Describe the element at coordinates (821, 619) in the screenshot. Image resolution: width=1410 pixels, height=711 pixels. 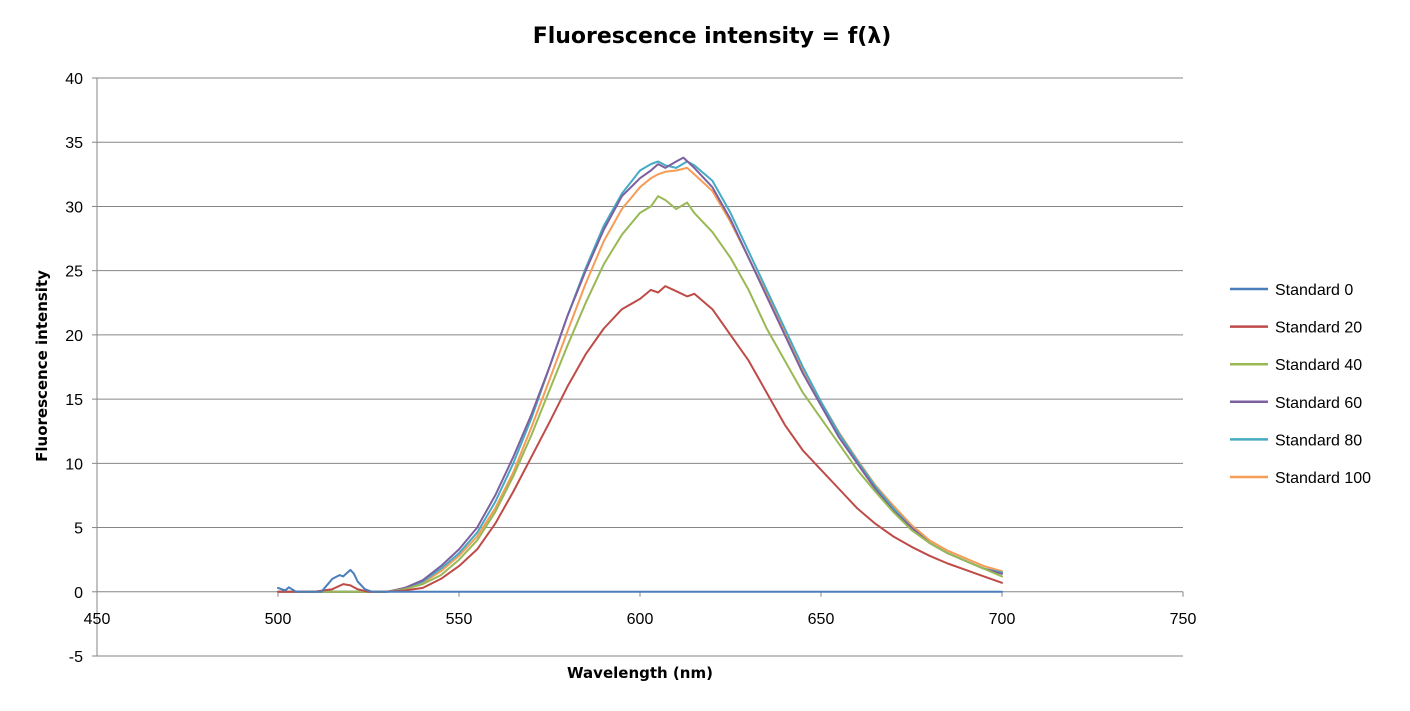
I see `x-tick-label-4: 650` at that location.